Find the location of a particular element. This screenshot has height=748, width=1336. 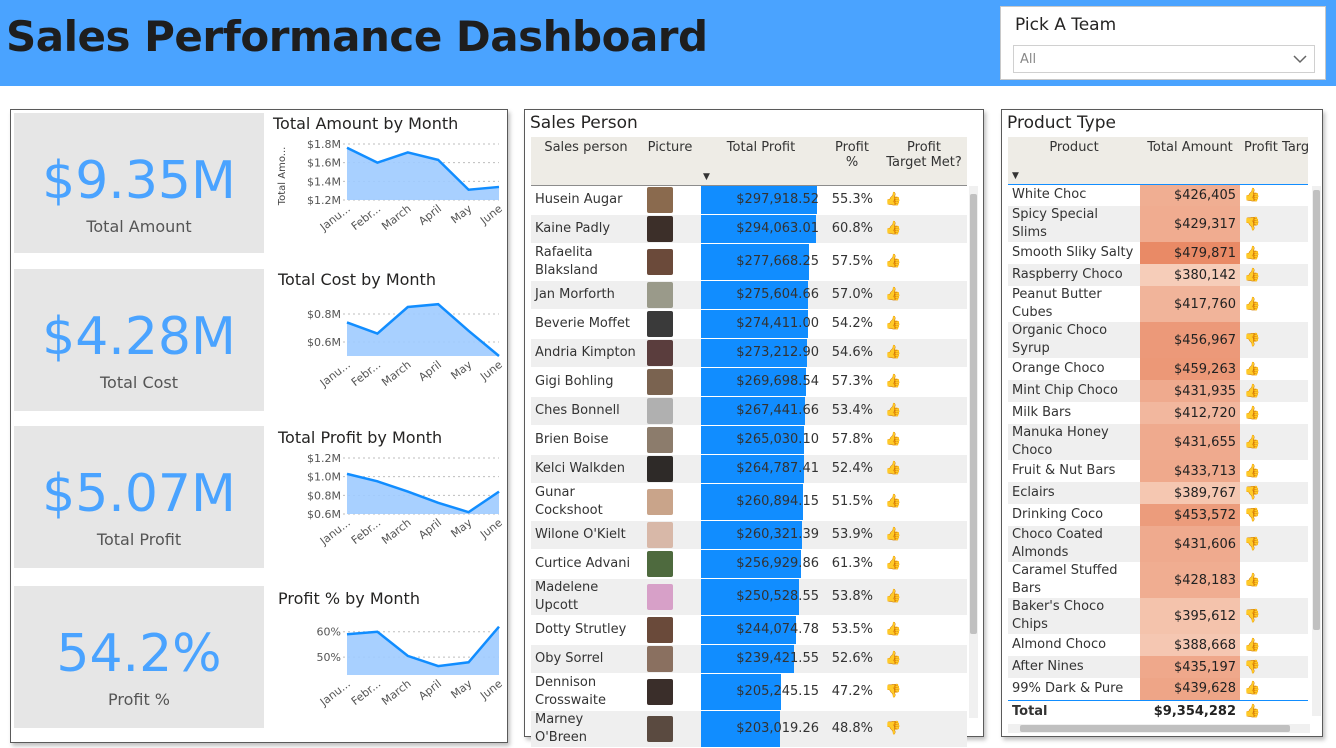

sales-person-name: Jan Morforth is located at coordinates (586, 295).